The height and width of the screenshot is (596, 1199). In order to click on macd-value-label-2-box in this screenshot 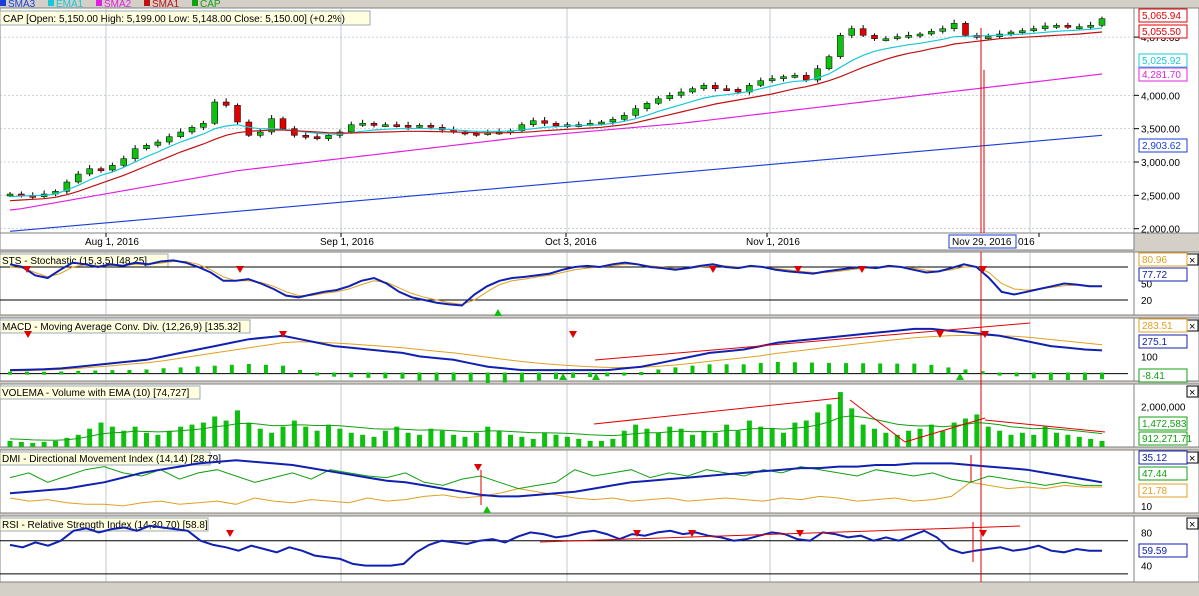, I will do `click(1163, 375)`.